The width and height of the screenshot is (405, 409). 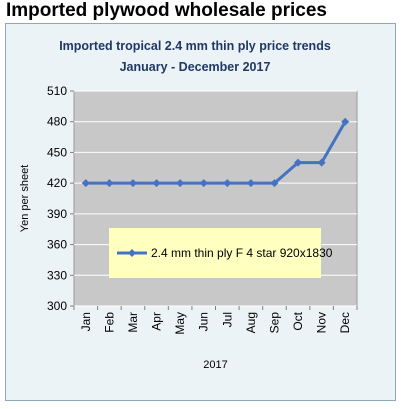 I want to click on legend-marker, so click(x=132, y=253).